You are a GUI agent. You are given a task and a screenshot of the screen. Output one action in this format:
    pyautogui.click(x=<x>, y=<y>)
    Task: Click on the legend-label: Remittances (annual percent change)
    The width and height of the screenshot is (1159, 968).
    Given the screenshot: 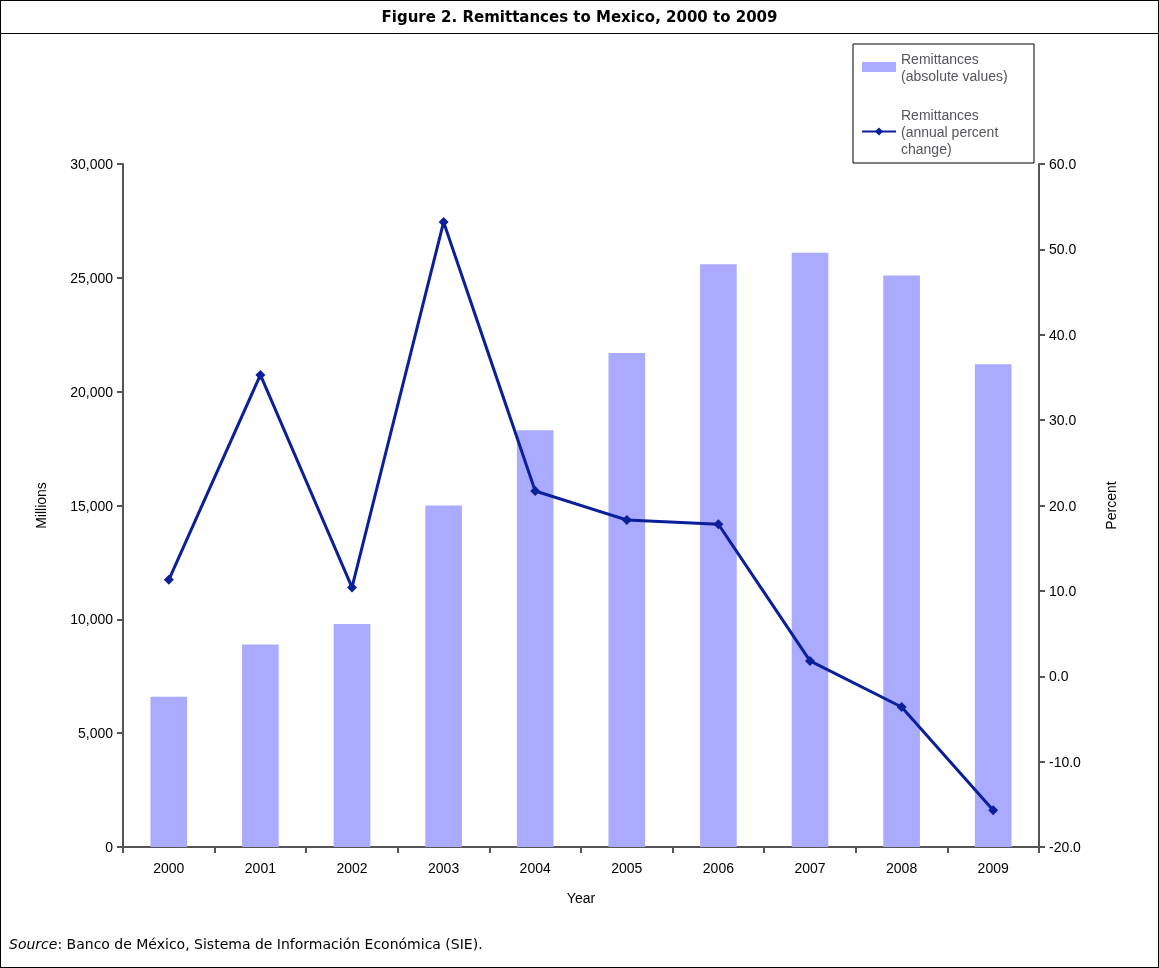 What is the action you would take?
    pyautogui.click(x=952, y=131)
    